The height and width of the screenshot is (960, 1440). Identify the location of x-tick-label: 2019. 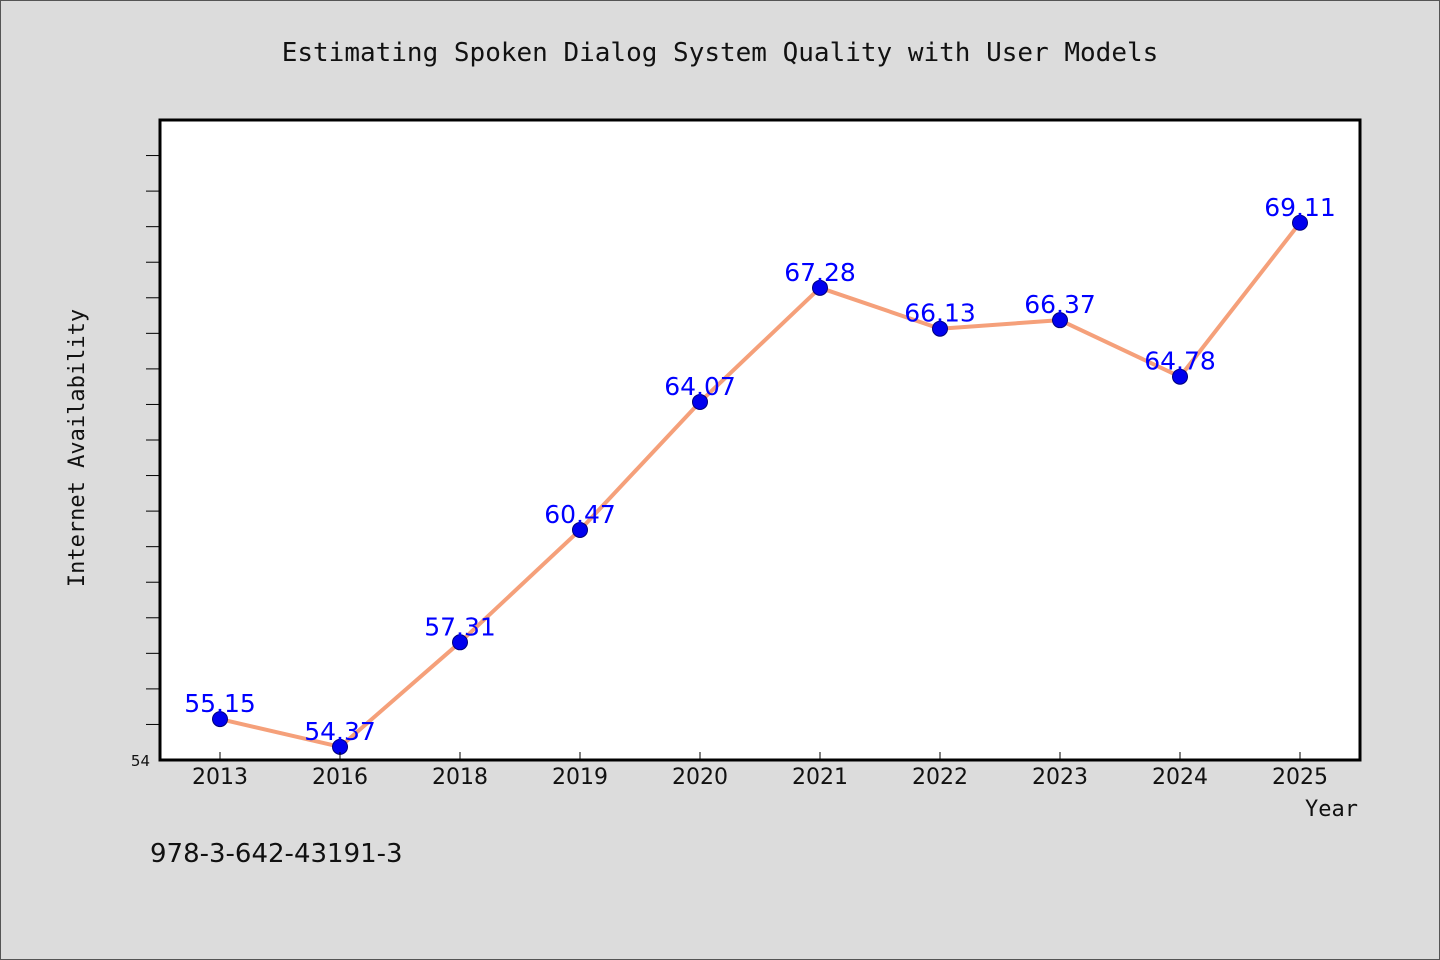
(580, 777).